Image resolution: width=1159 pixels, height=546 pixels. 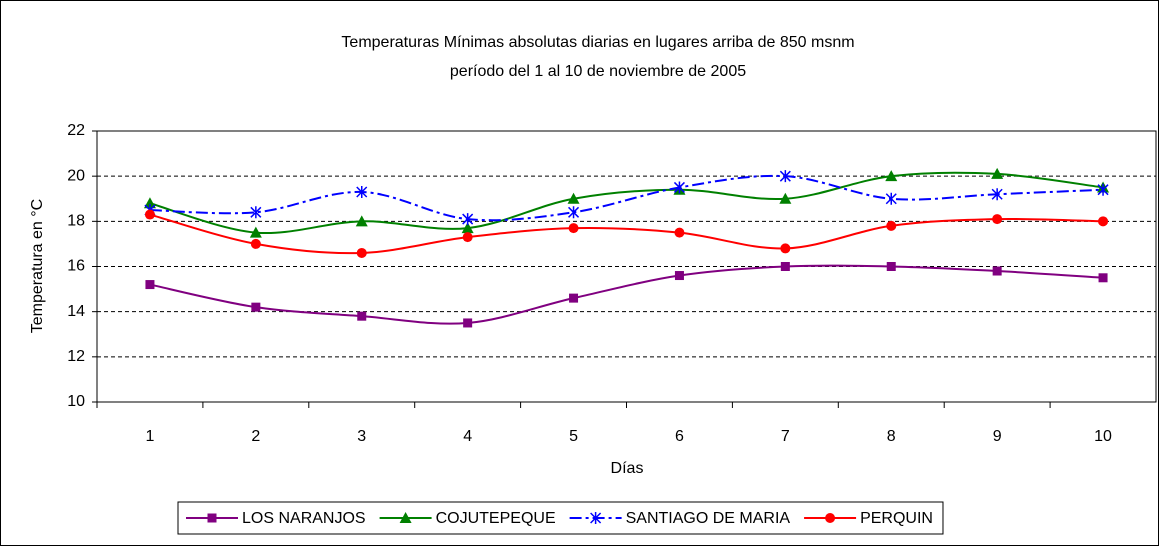 What do you see at coordinates (76, 356) in the screenshot?
I see `y-tick-label: 12` at bounding box center [76, 356].